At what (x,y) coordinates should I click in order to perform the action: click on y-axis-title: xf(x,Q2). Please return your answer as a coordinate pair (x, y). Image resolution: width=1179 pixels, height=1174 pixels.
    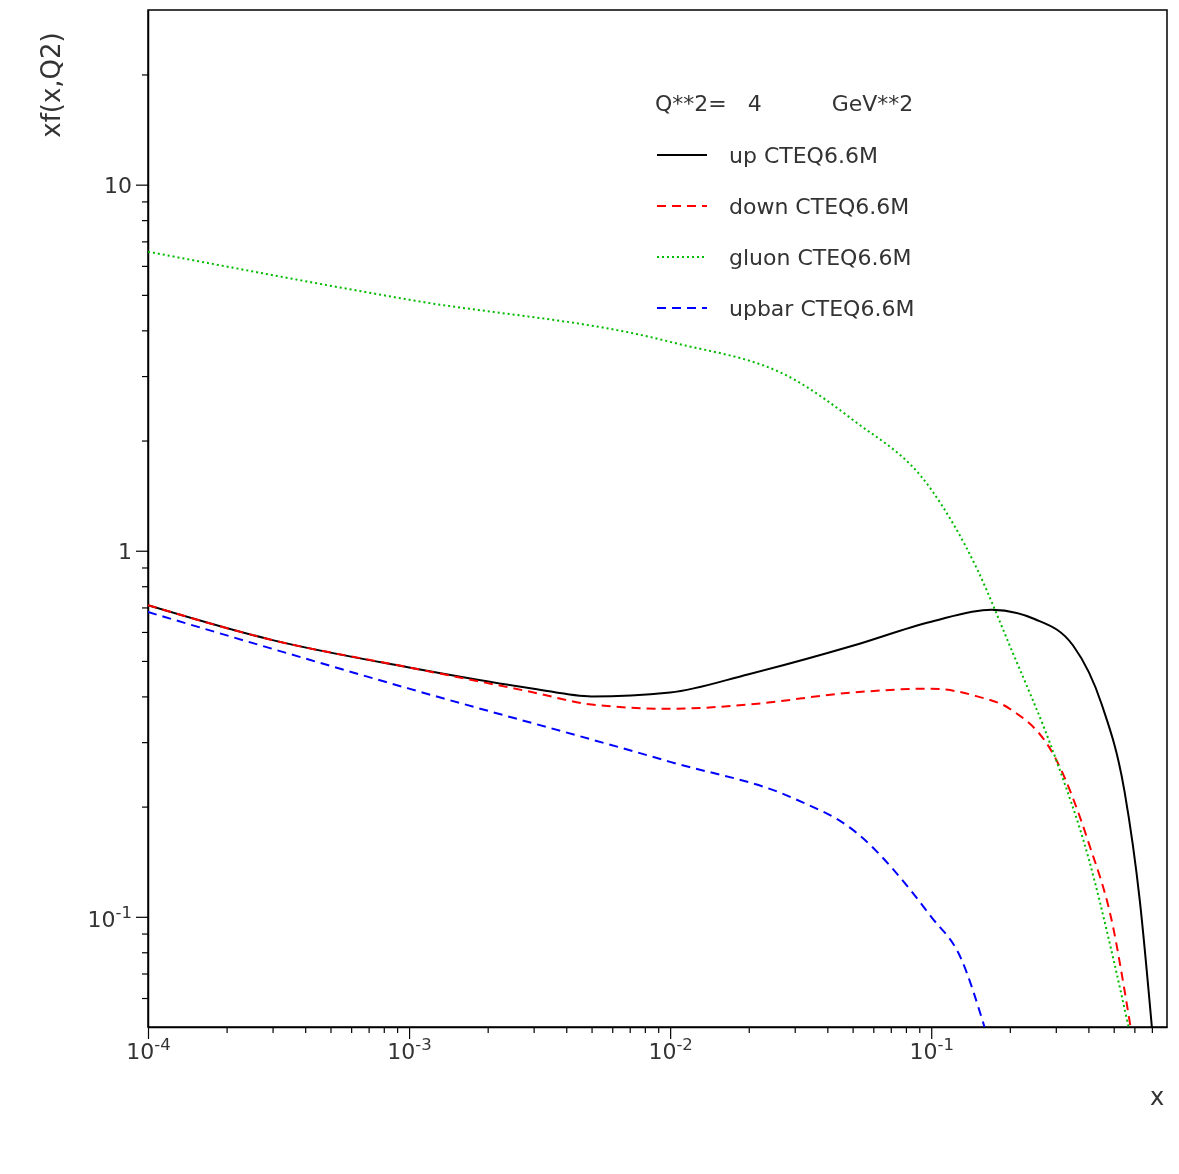
    Looking at the image, I should click on (51, 85).